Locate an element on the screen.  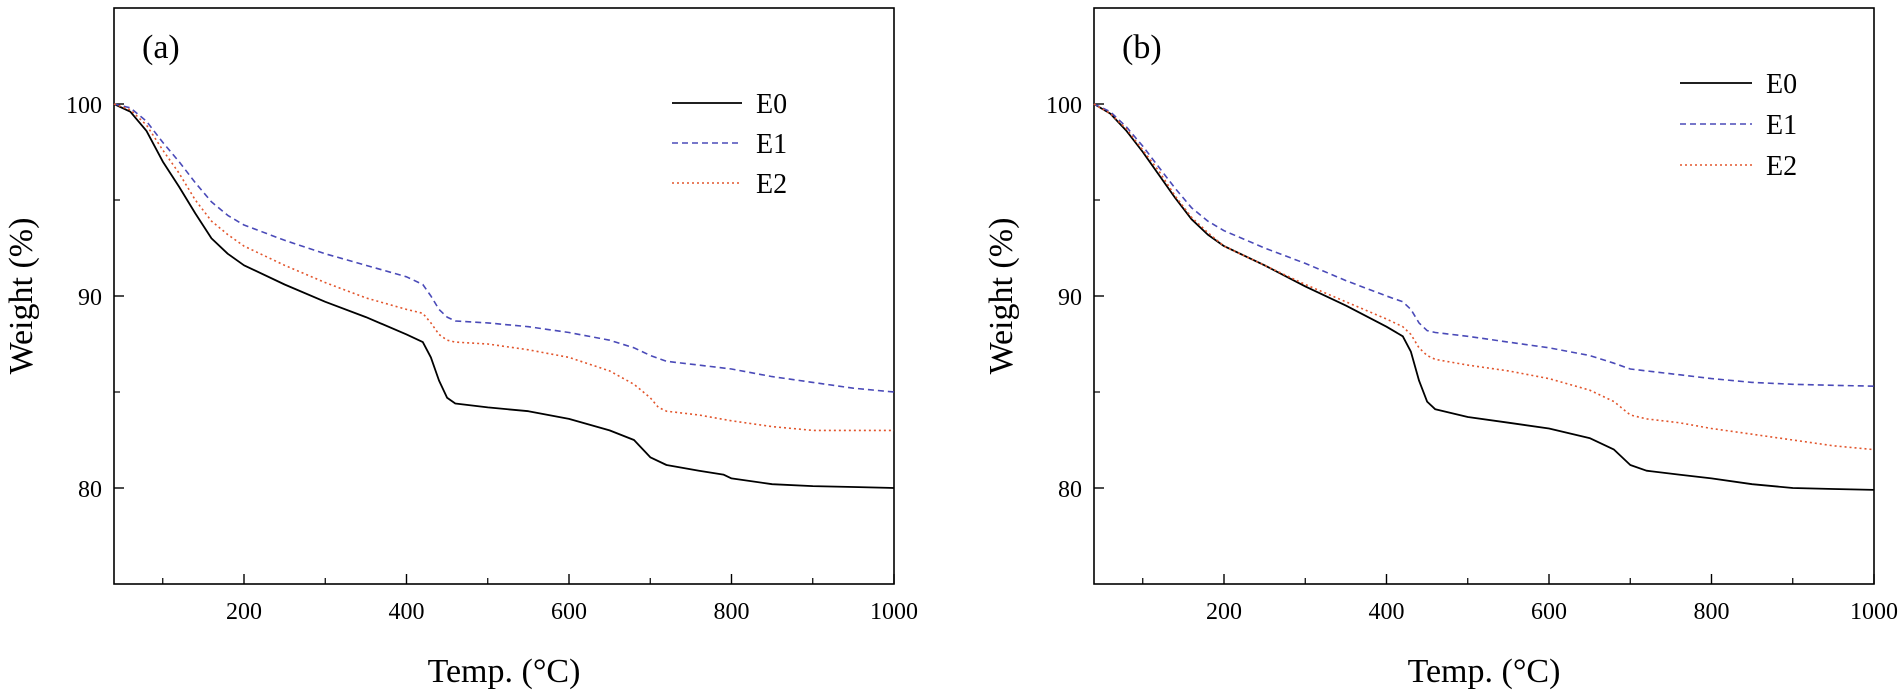
panel-label: (a) is located at coordinates (161, 47).